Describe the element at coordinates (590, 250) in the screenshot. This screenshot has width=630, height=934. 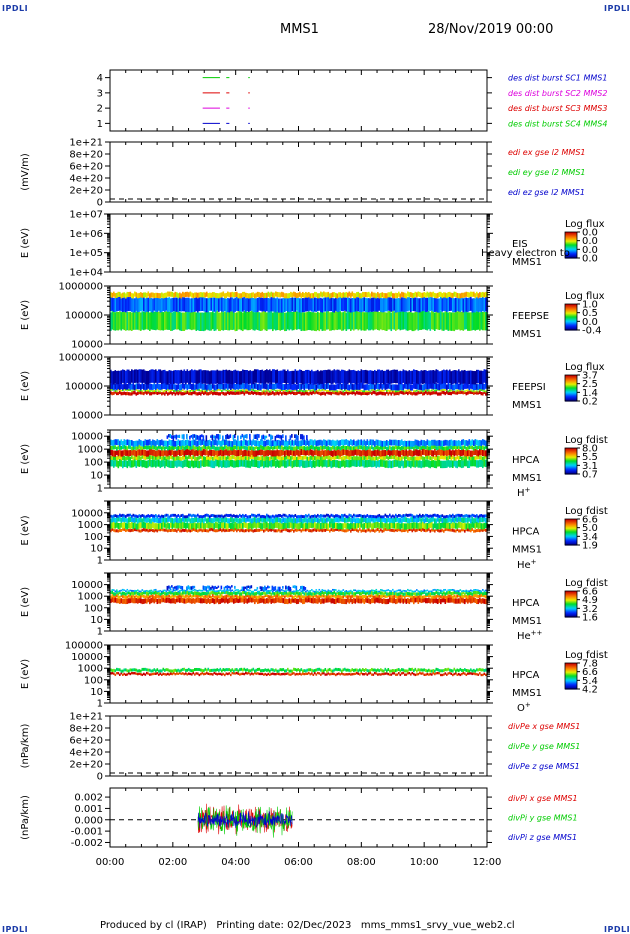
I see `colorbar-tick-label-eis: 0.0` at that location.